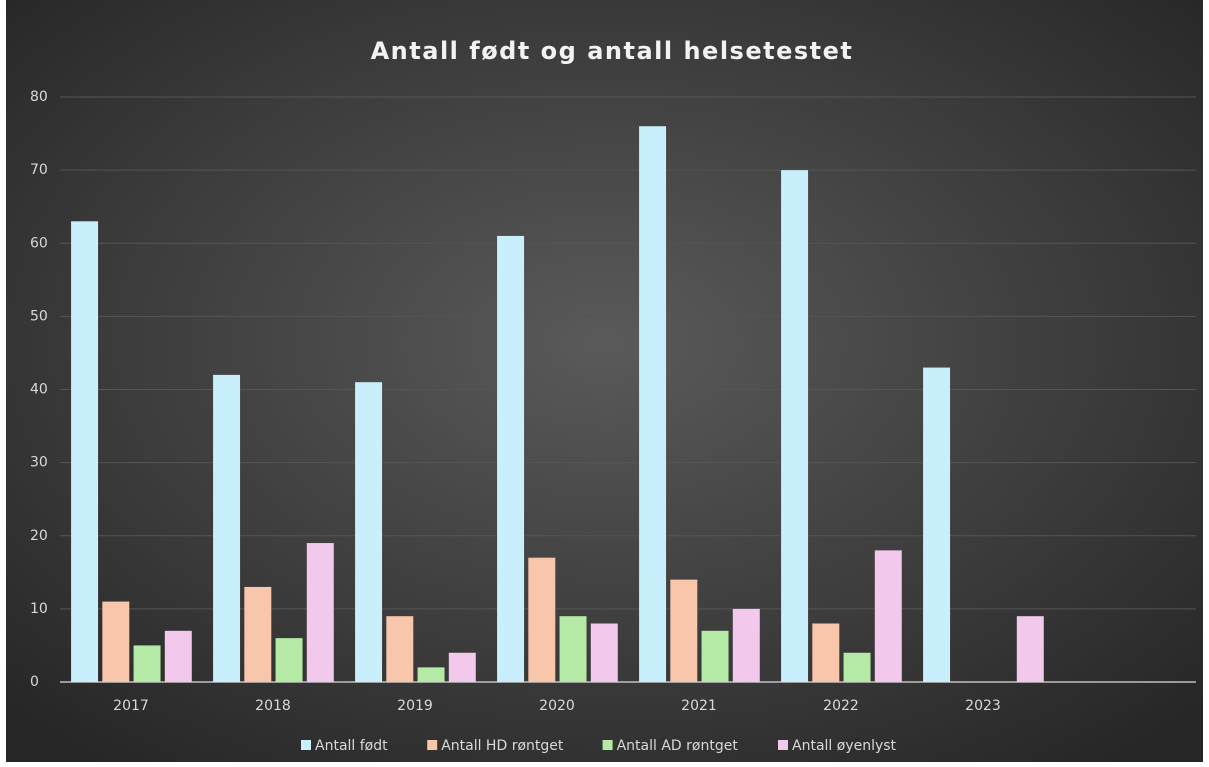 This screenshot has height=767, width=1209. Describe the element at coordinates (273, 706) in the screenshot. I see `x-tick-label: 2018` at that location.